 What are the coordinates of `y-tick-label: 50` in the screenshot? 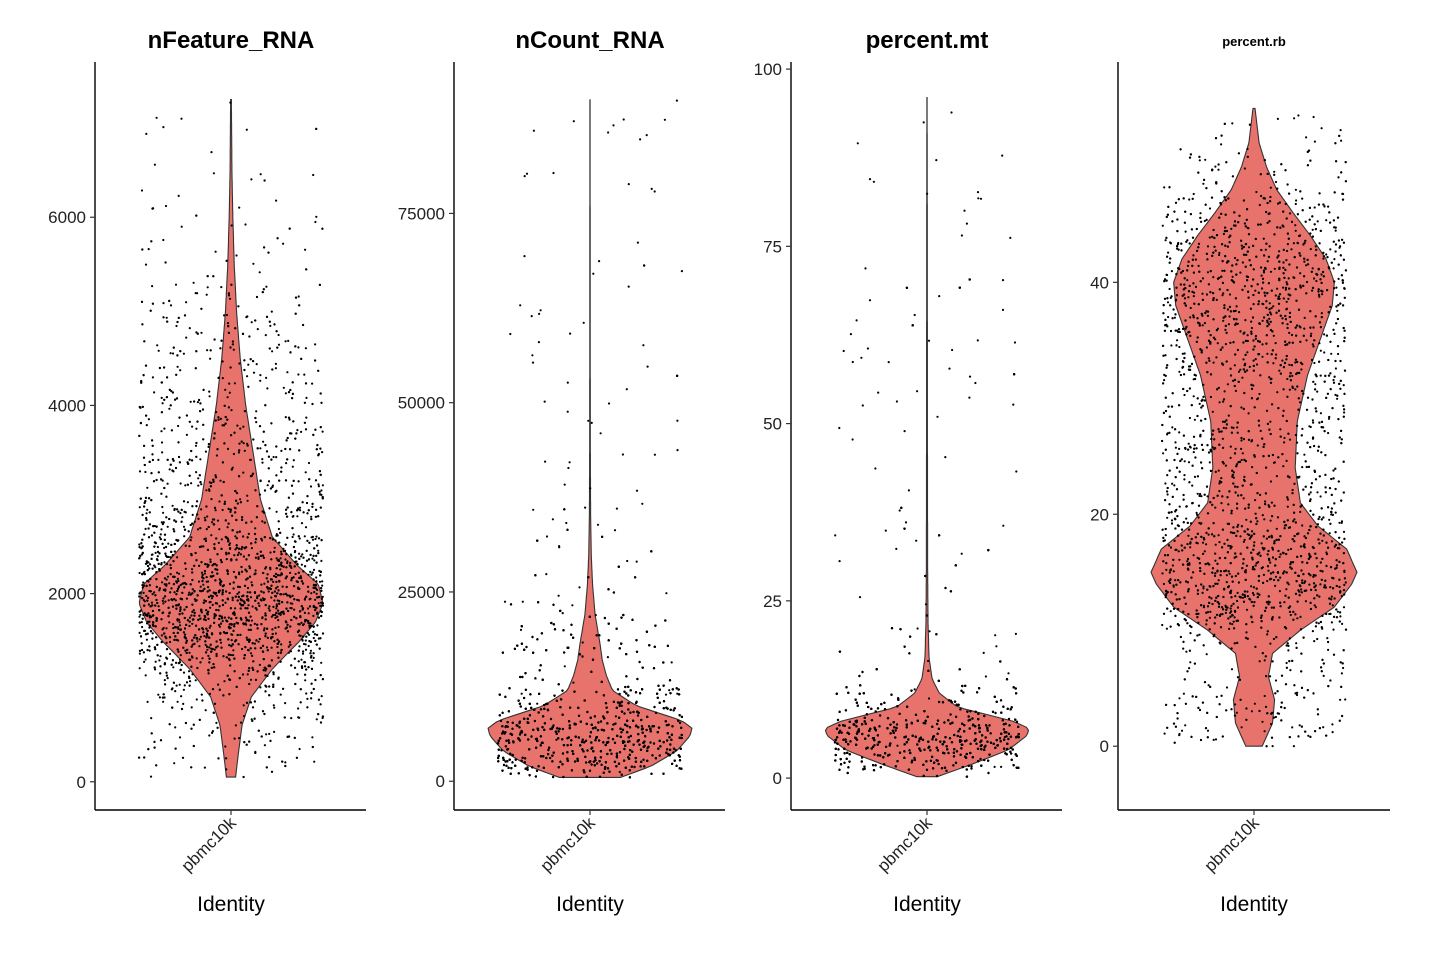 It's located at (772, 424).